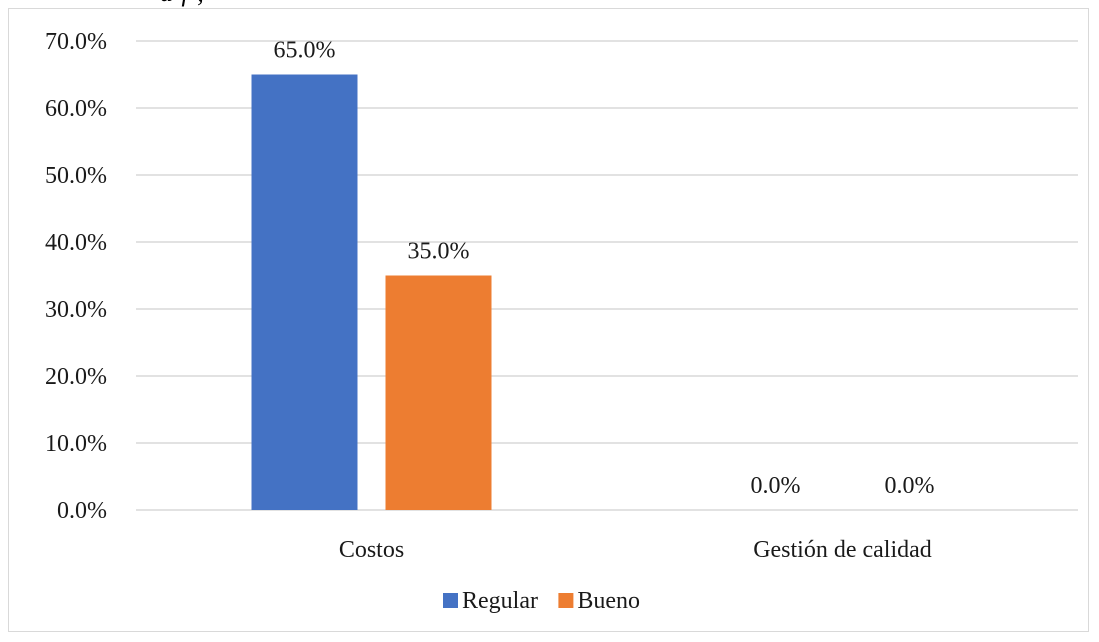 The width and height of the screenshot is (1099, 642). What do you see at coordinates (371, 292) in the screenshot?
I see `bars` at bounding box center [371, 292].